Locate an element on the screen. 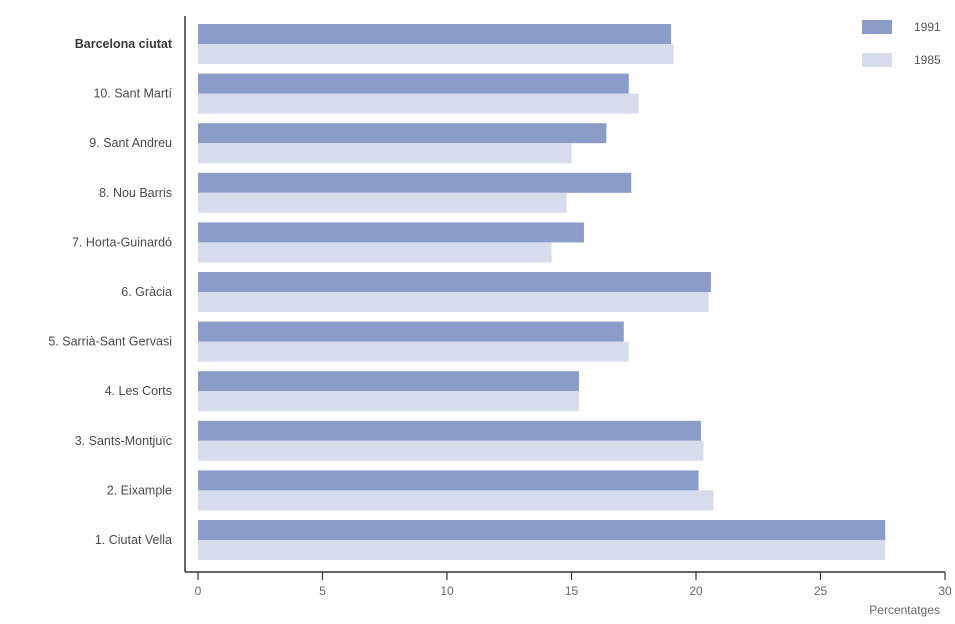 The width and height of the screenshot is (955, 624). category-label: Barcelona ciutat is located at coordinates (124, 44).